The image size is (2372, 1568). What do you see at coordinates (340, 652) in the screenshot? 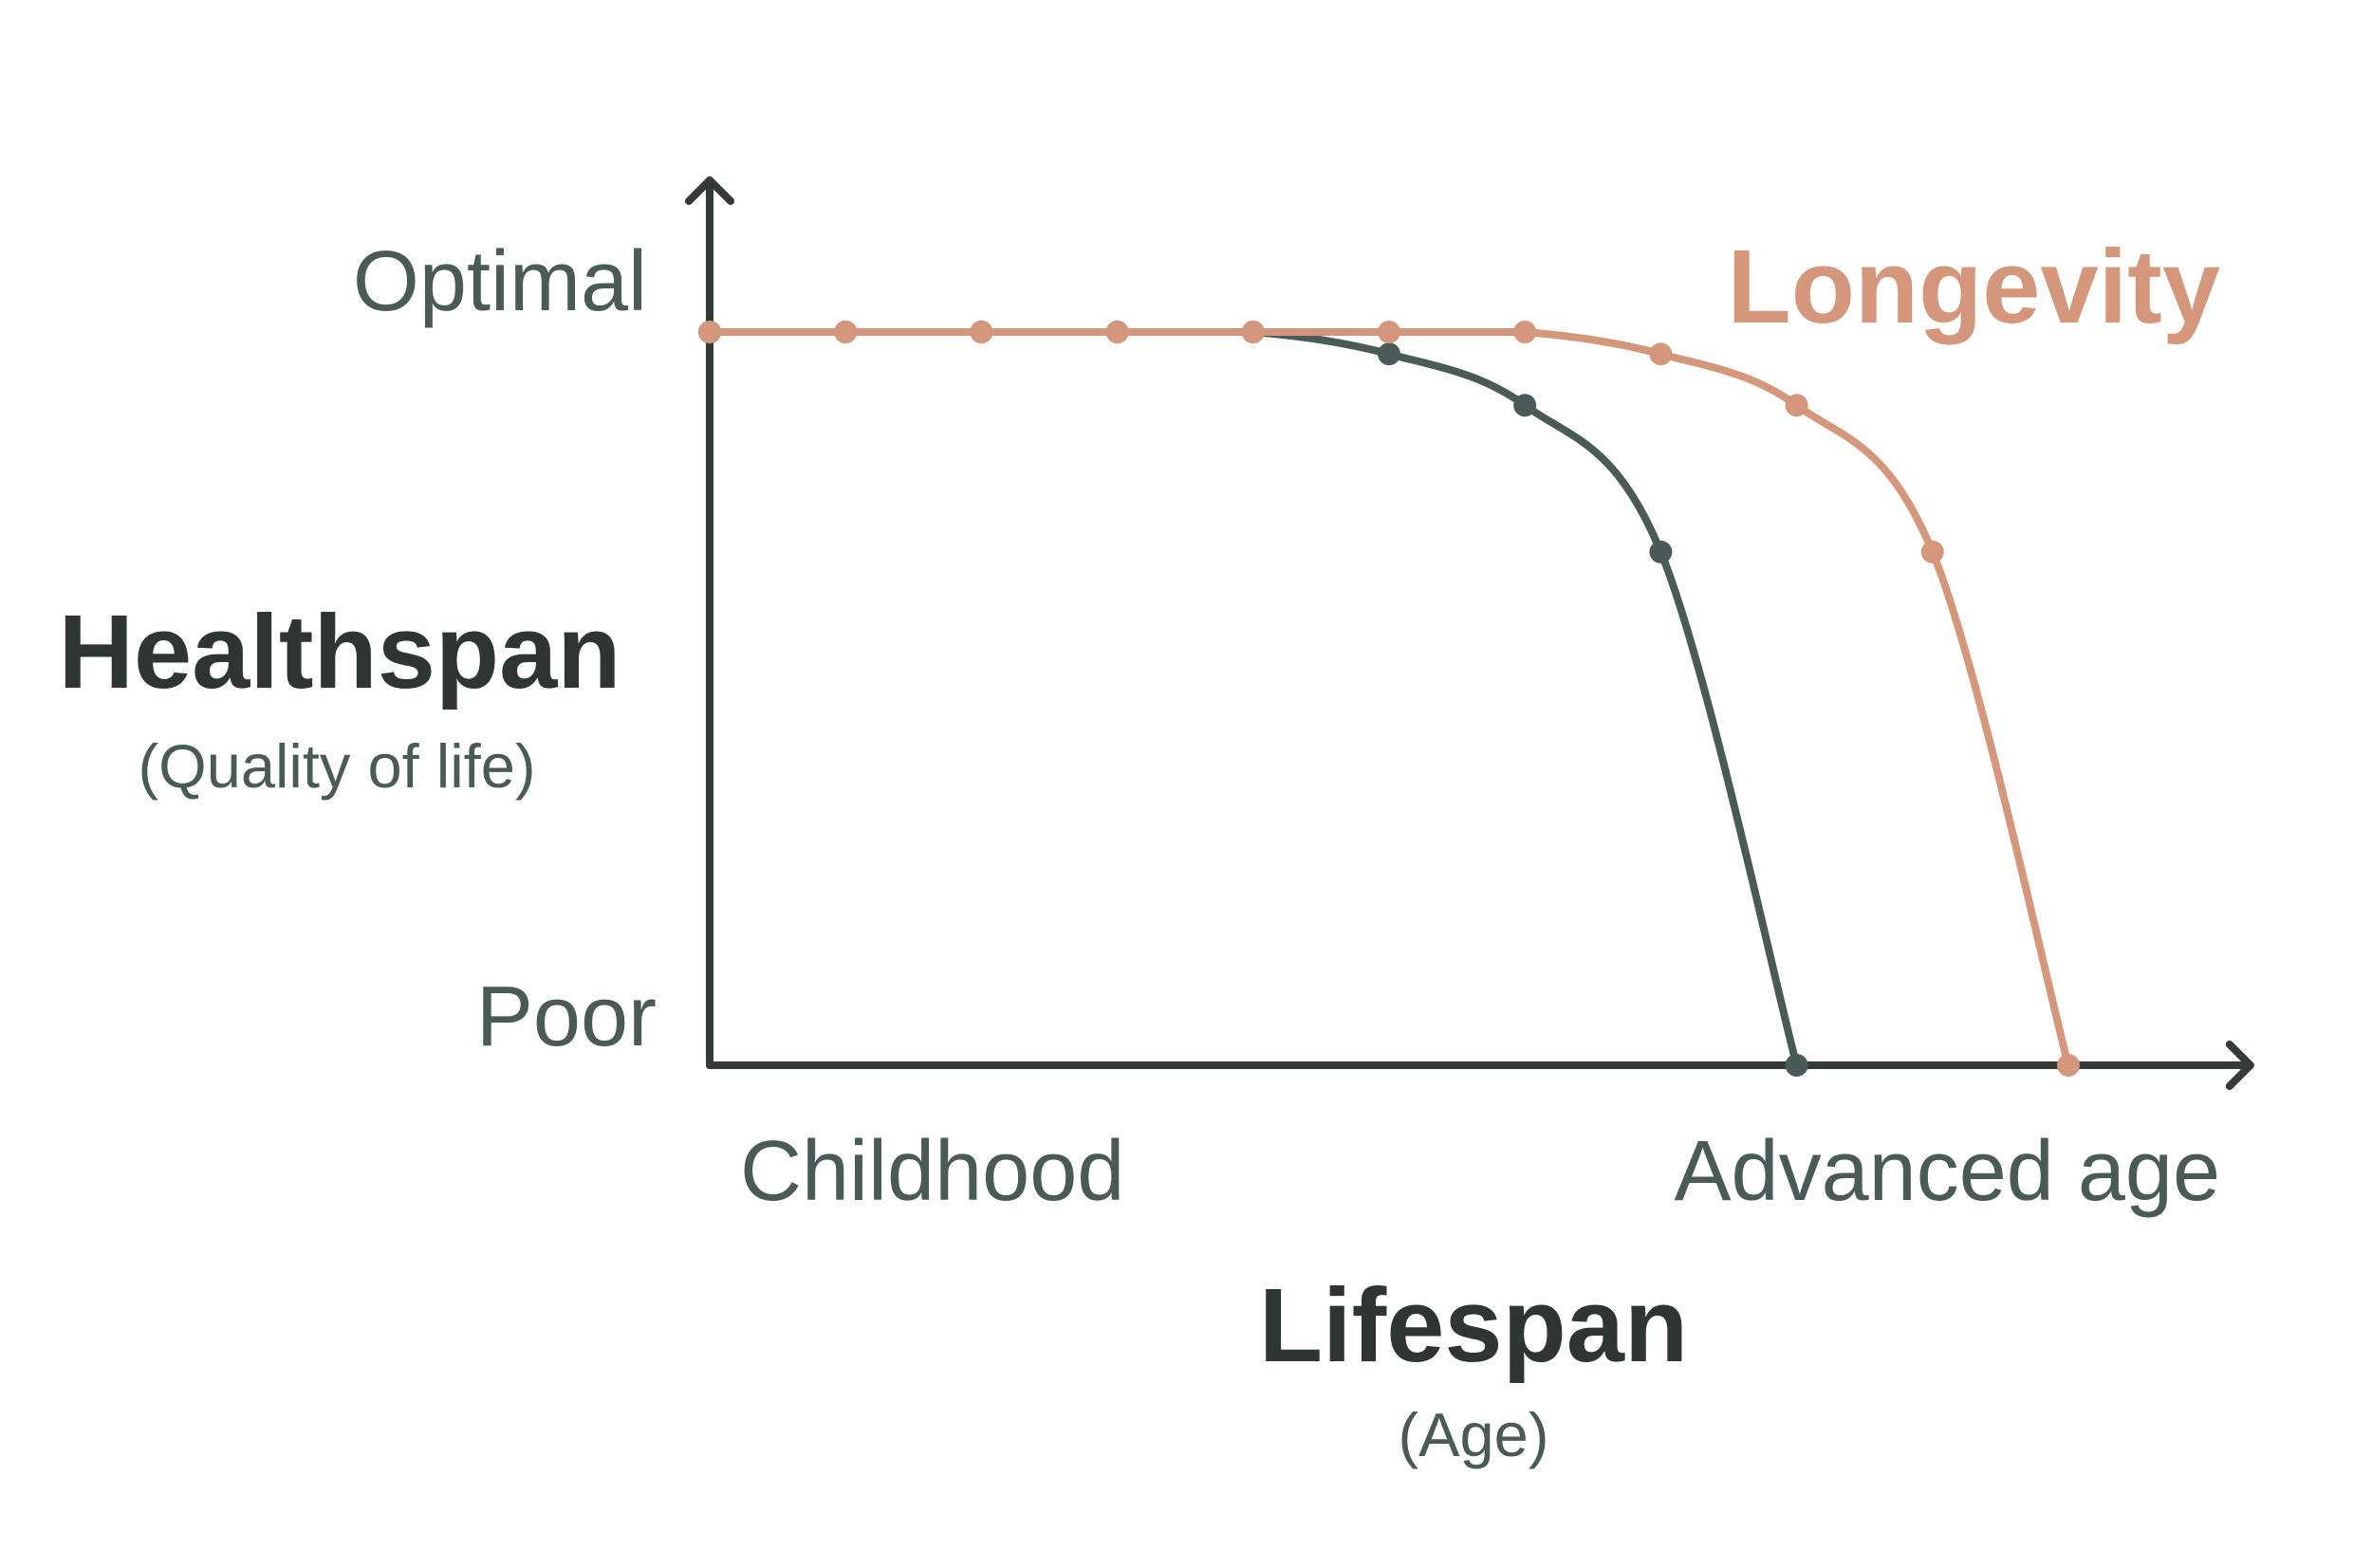
I see `y-axis-title: Healthspan` at bounding box center [340, 652].